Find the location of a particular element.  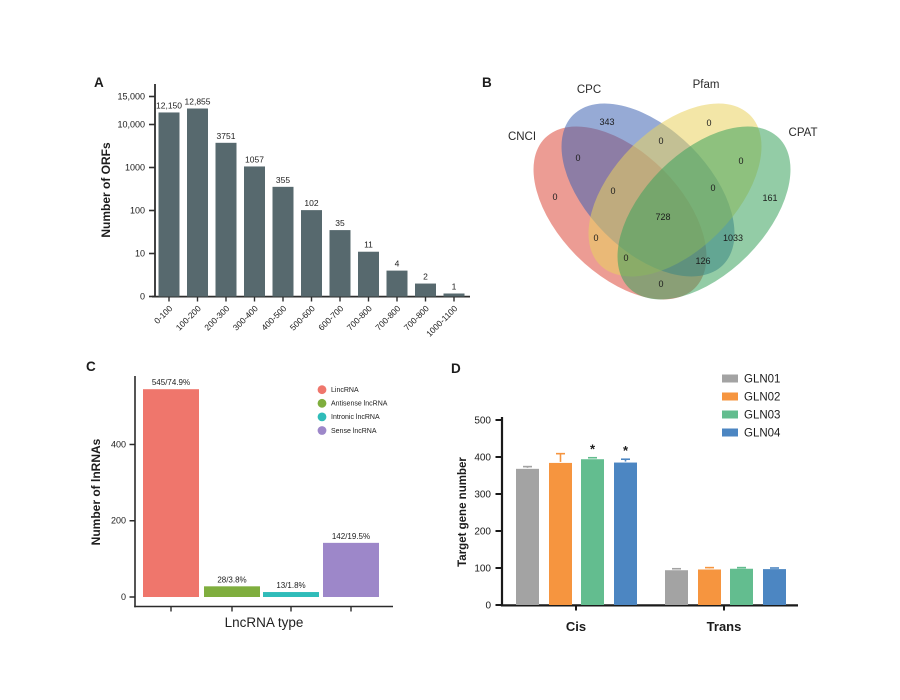

panel-d-letter: D is located at coordinates (456, 368).